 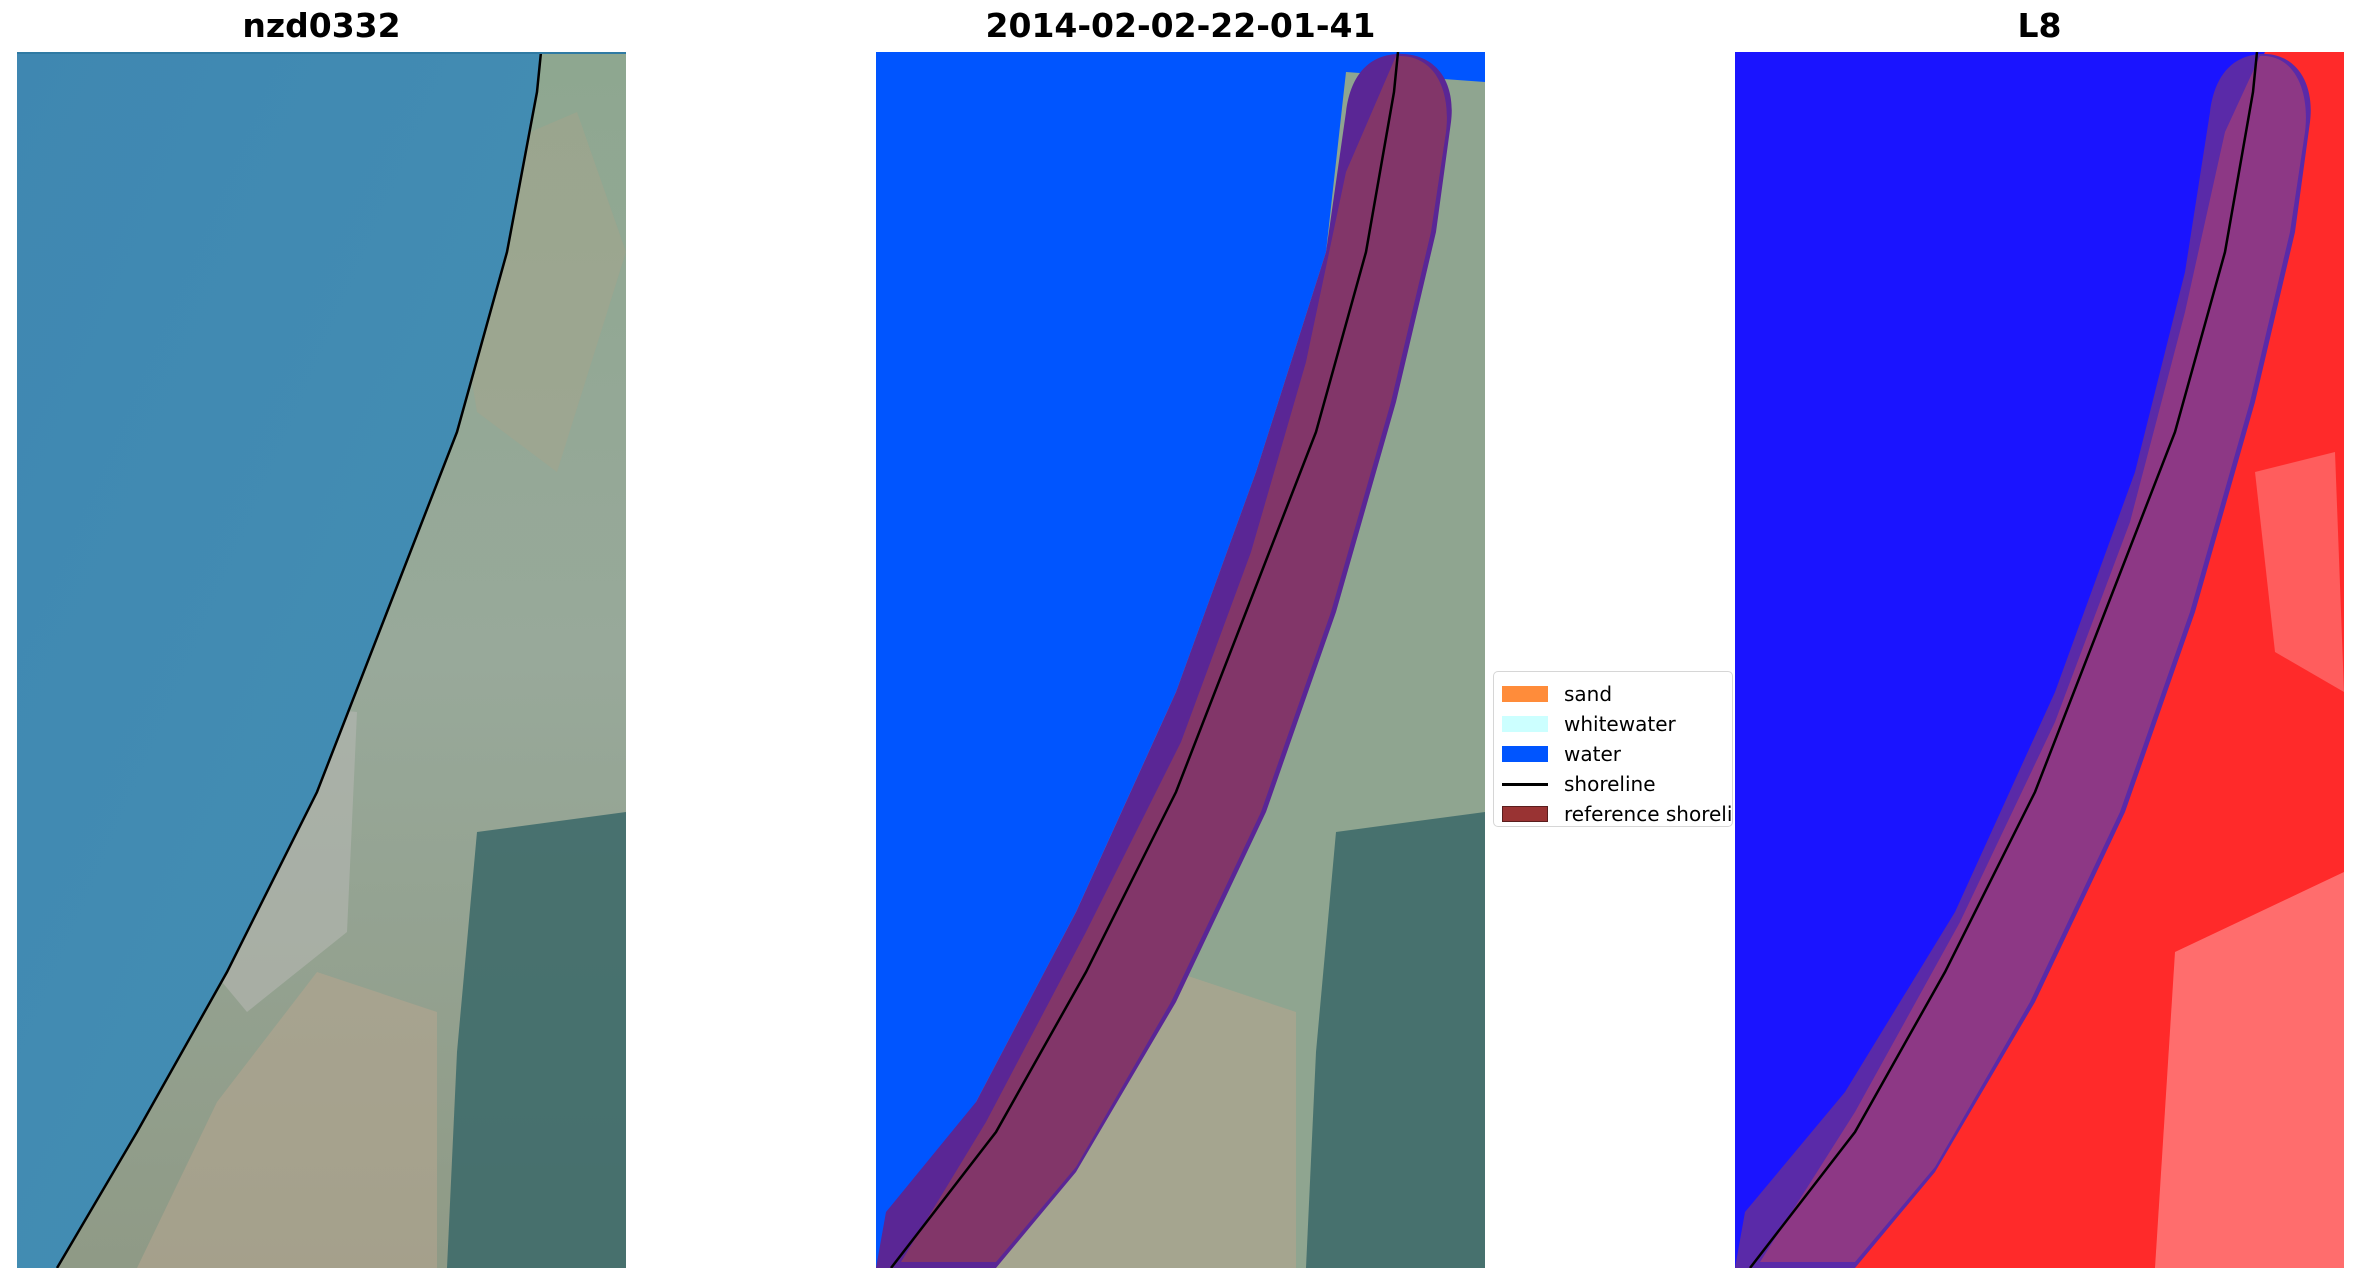 What do you see at coordinates (1525, 694) in the screenshot?
I see `legend-swatch-sand` at bounding box center [1525, 694].